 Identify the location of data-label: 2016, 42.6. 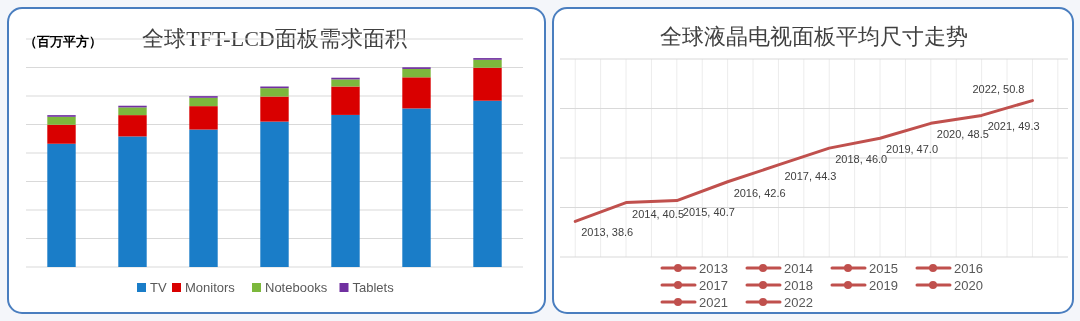
(759, 192).